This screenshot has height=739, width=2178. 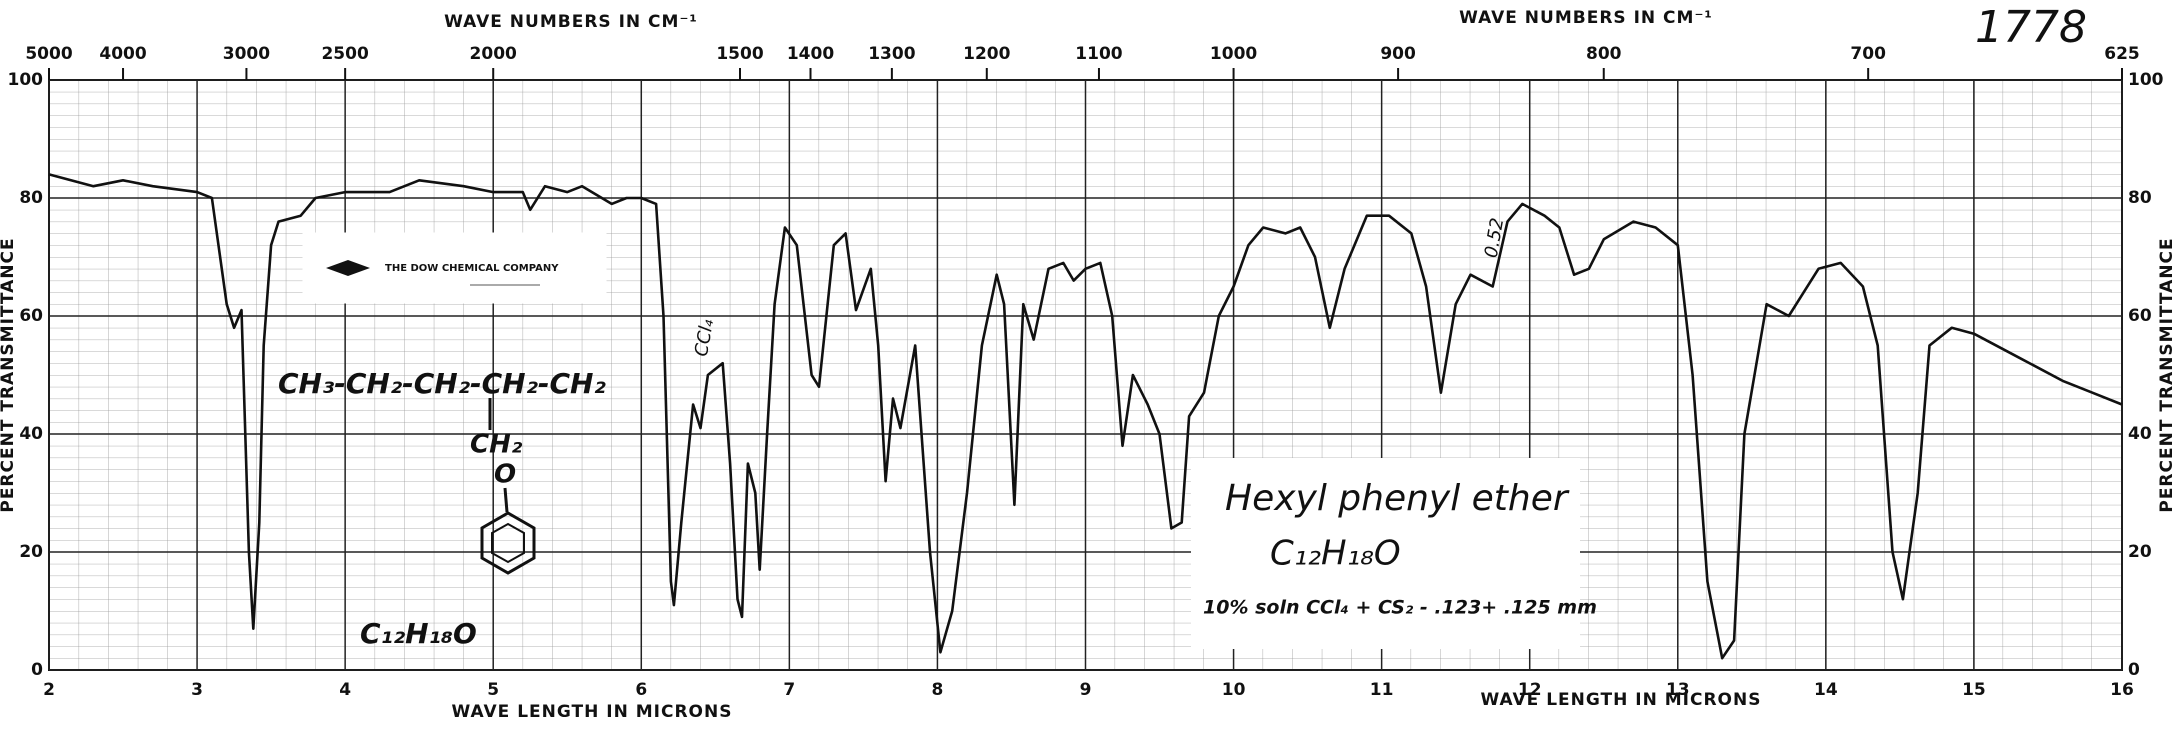 What do you see at coordinates (1530, 690) in the screenshot?
I see `x-tick-label: 12` at bounding box center [1530, 690].